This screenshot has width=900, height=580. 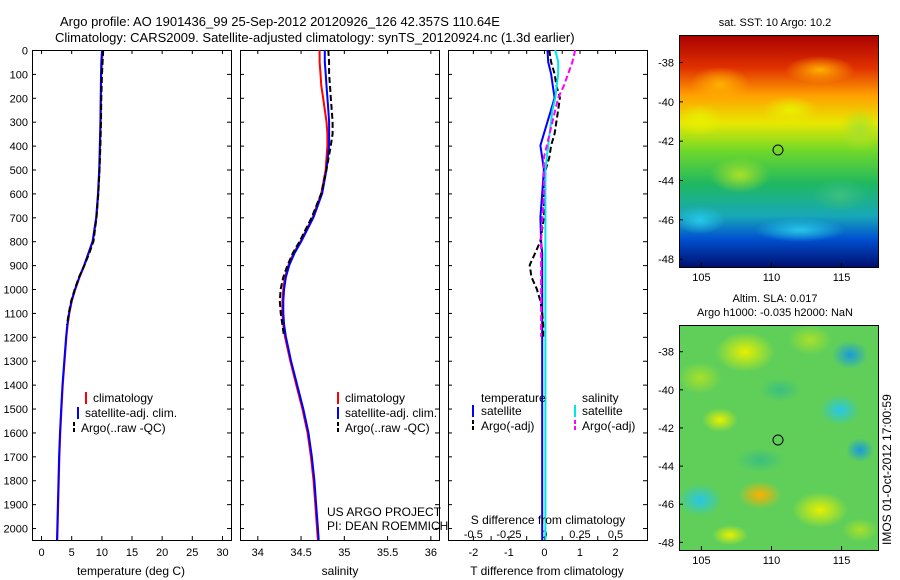 What do you see at coordinates (102, 553) in the screenshot?
I see `x-tick-label: 10` at bounding box center [102, 553].